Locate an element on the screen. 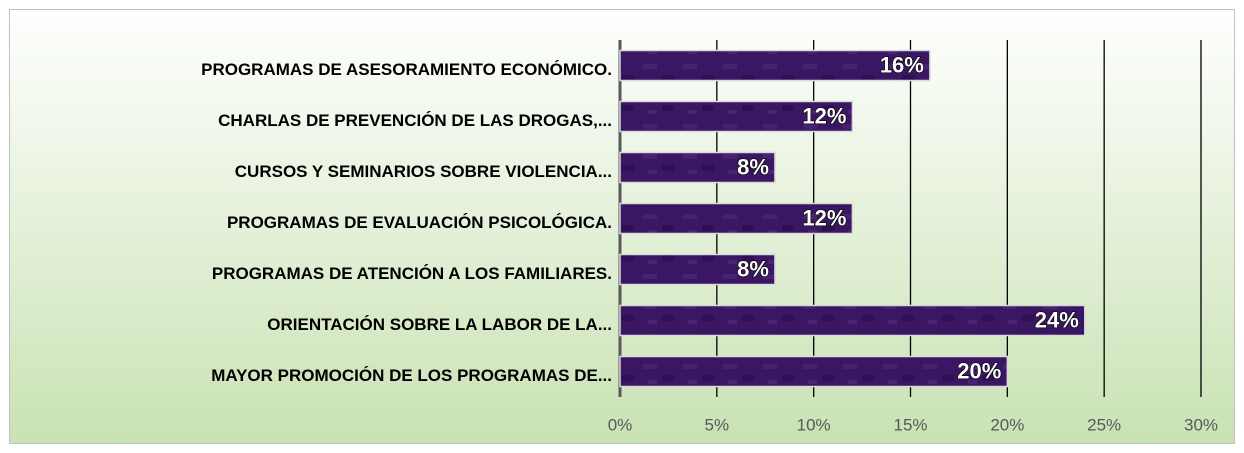 The height and width of the screenshot is (453, 1244). x-tick-label: 30% is located at coordinates (1201, 424).